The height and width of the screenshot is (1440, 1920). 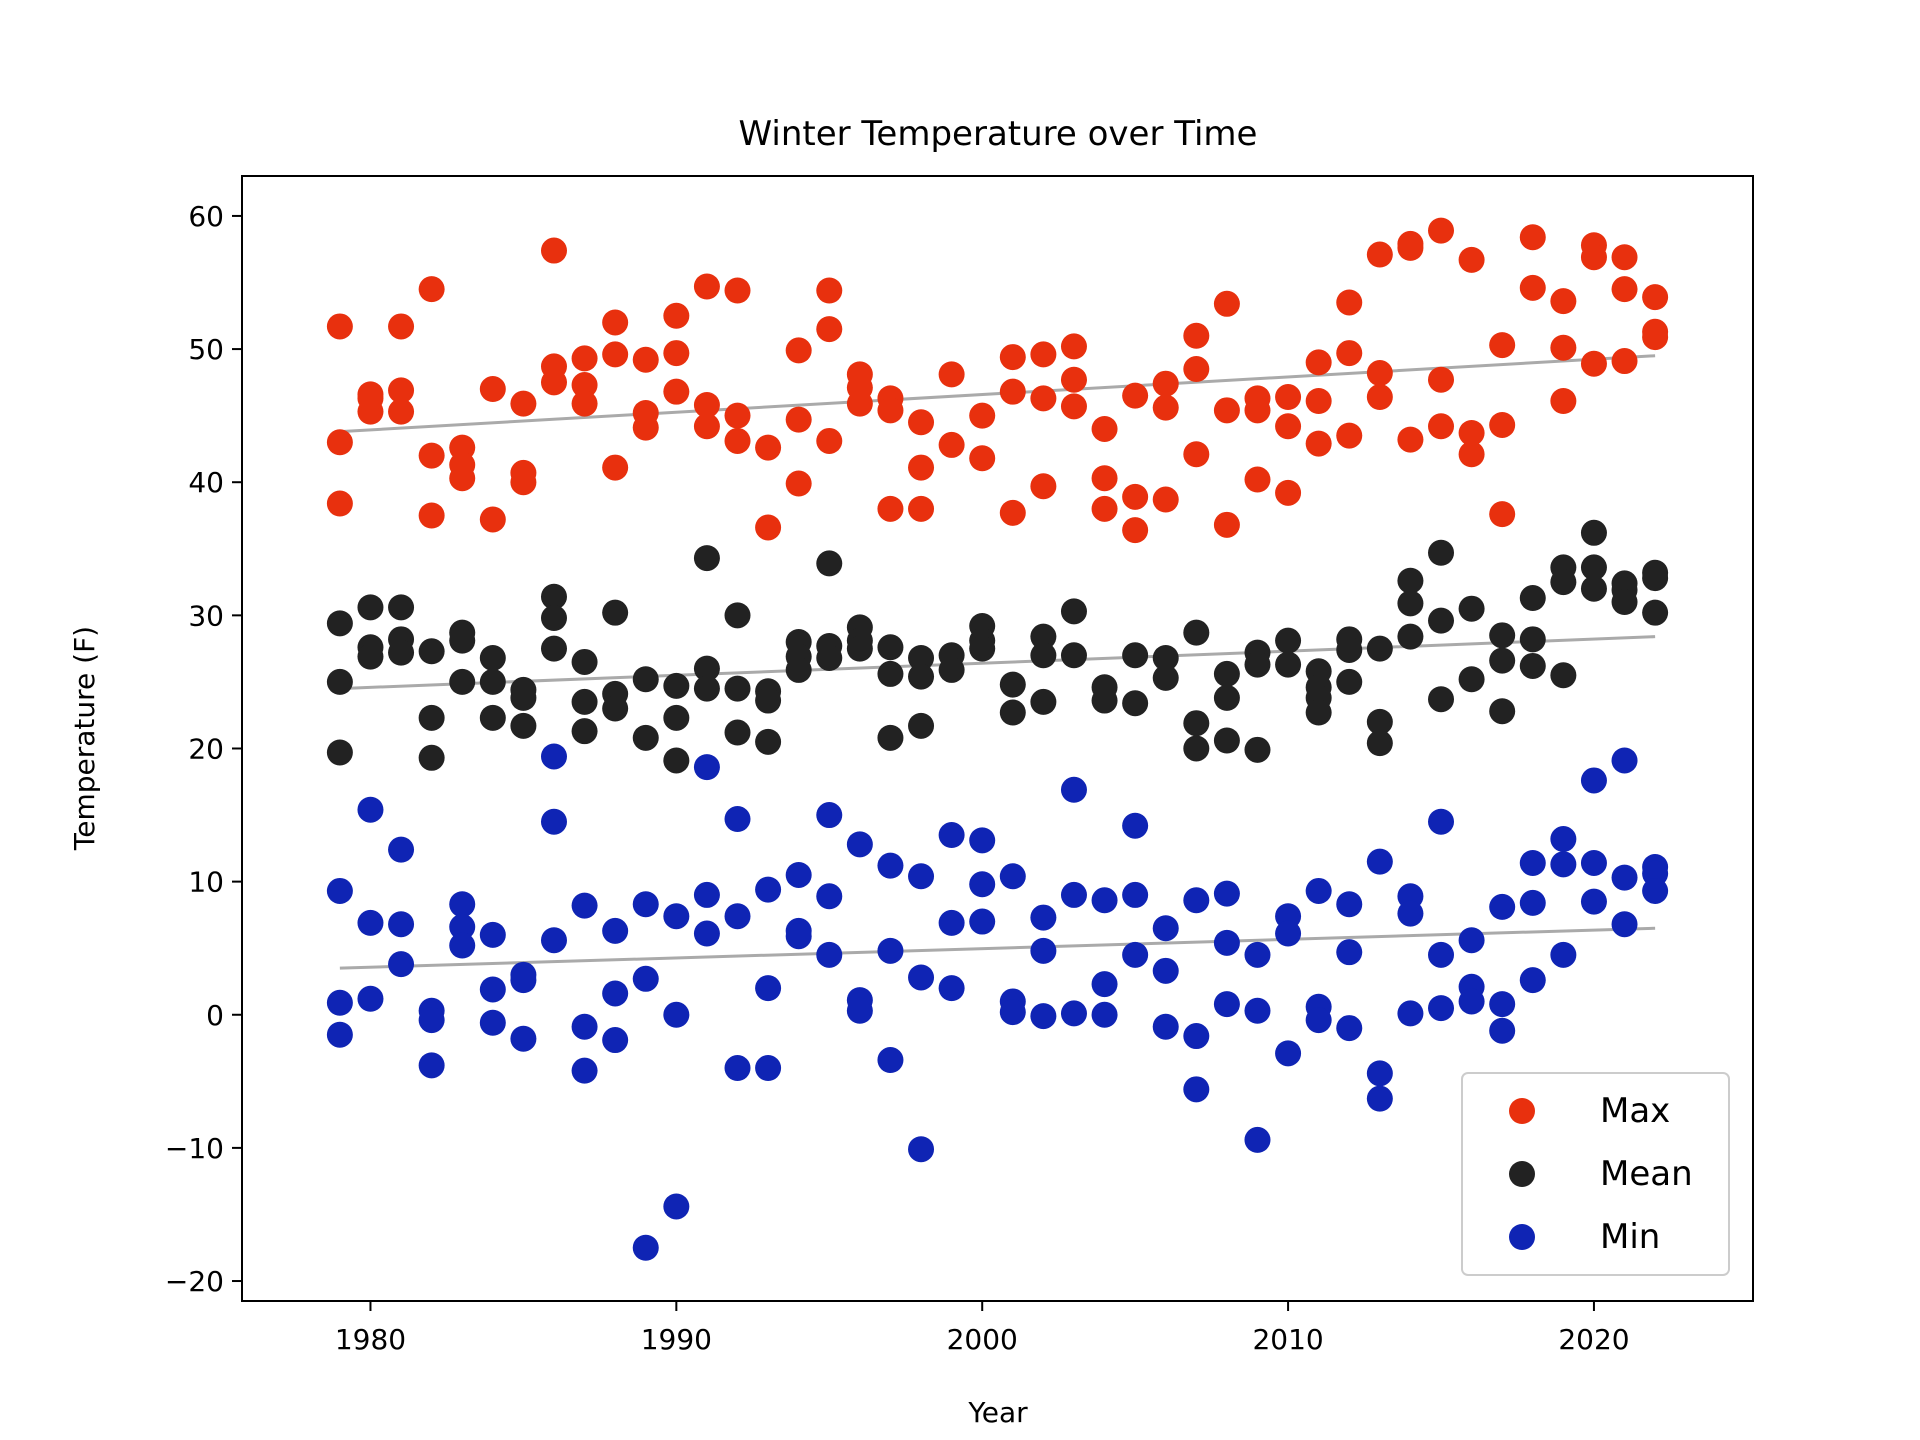 I want to click on y-tick-label: 40, so click(x=206, y=482).